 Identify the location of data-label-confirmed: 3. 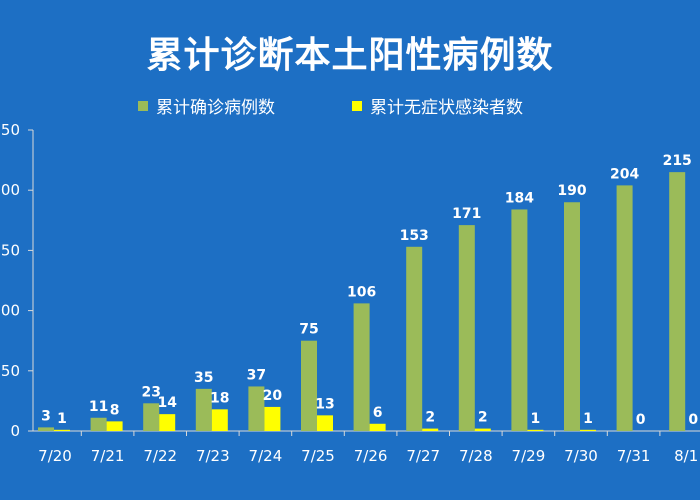
(46, 416).